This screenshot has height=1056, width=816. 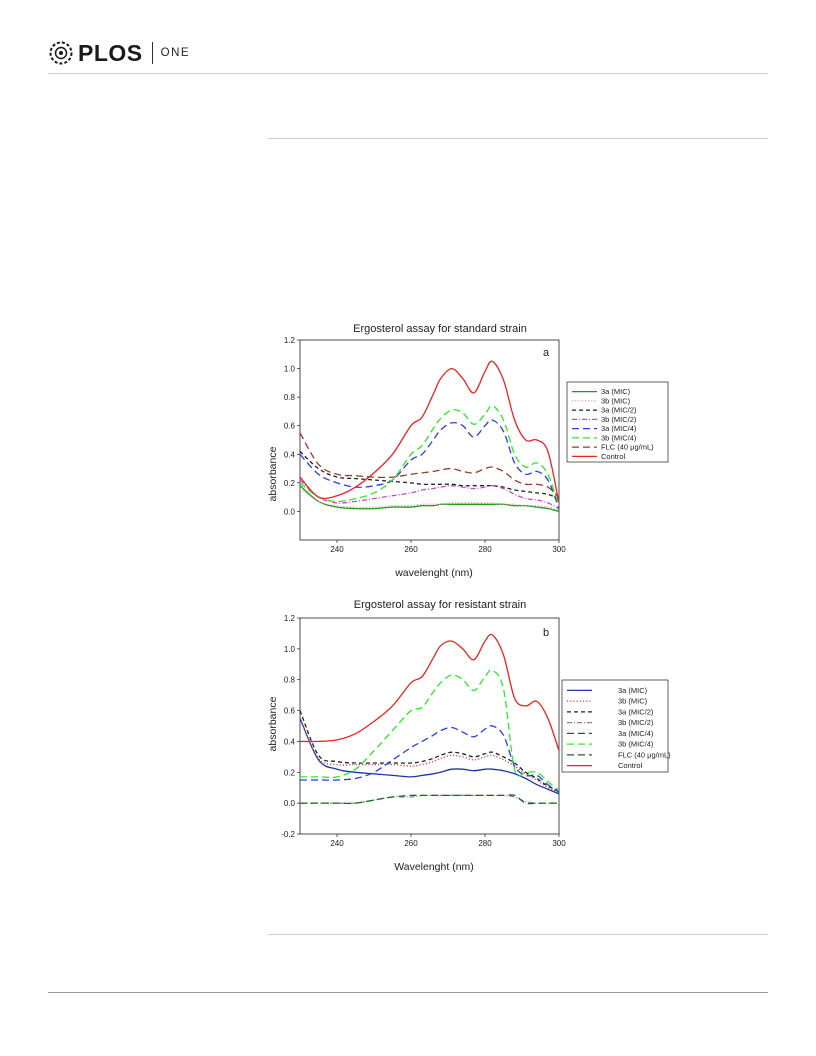 I want to click on plot-area: -0.2 0.0 0.2 0.4 0.6 0.8 1.0 1.2 240 260 280 300, so click(x=423, y=731).